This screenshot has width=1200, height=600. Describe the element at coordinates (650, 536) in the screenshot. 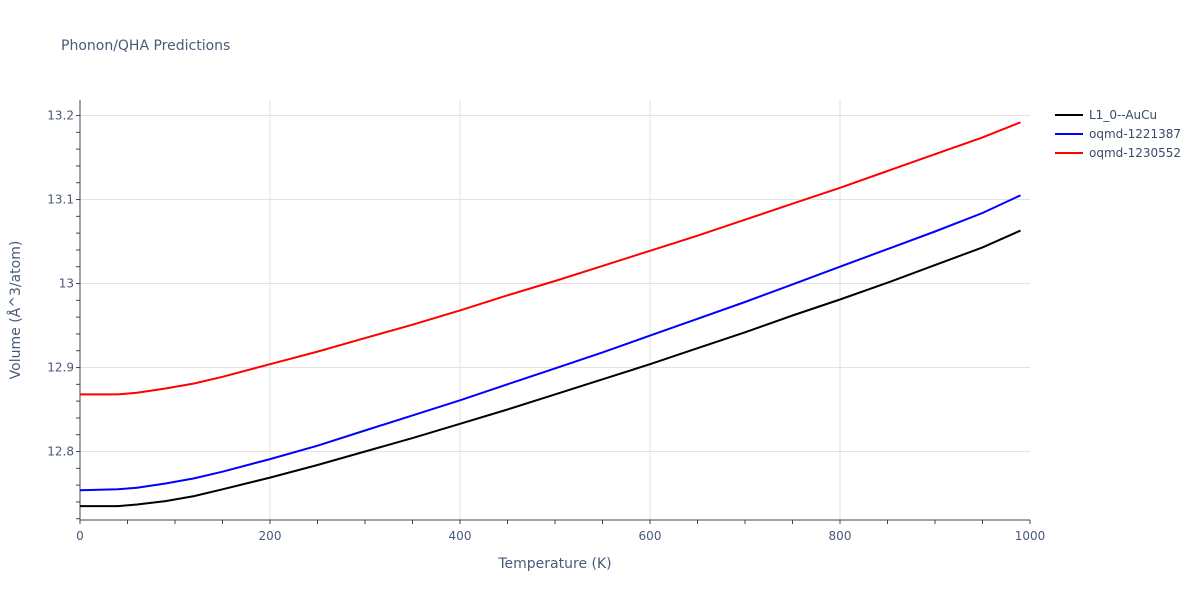

I see `x-tick-label: 600` at that location.